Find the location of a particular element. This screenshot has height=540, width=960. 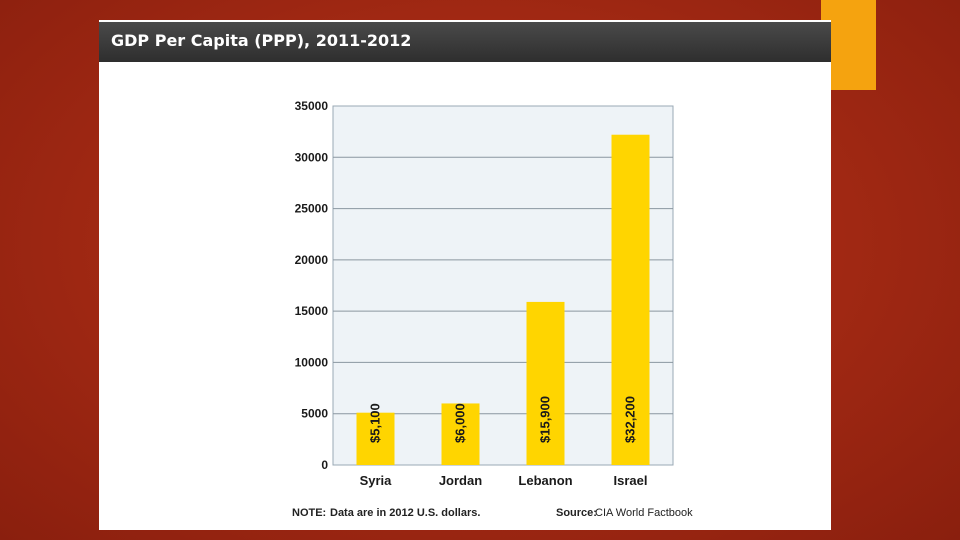

y-tick-label: 25000 is located at coordinates (312, 209).